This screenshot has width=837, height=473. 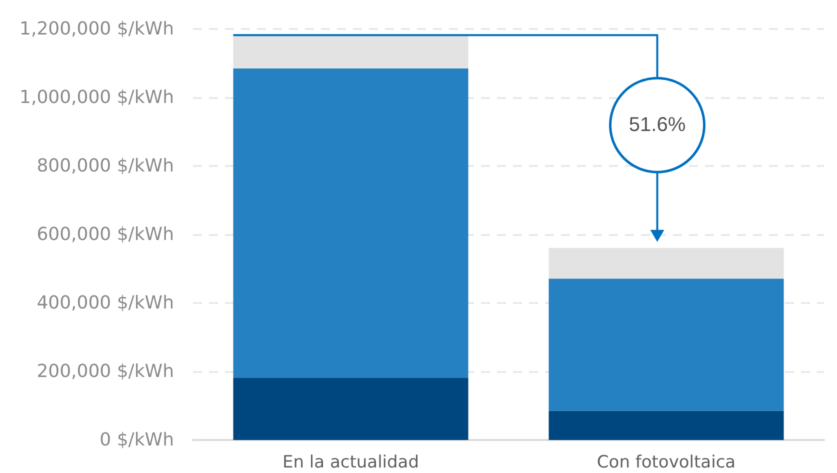 What do you see at coordinates (666, 462) in the screenshot?
I see `x-tick-label: Con fotovoltaica` at bounding box center [666, 462].